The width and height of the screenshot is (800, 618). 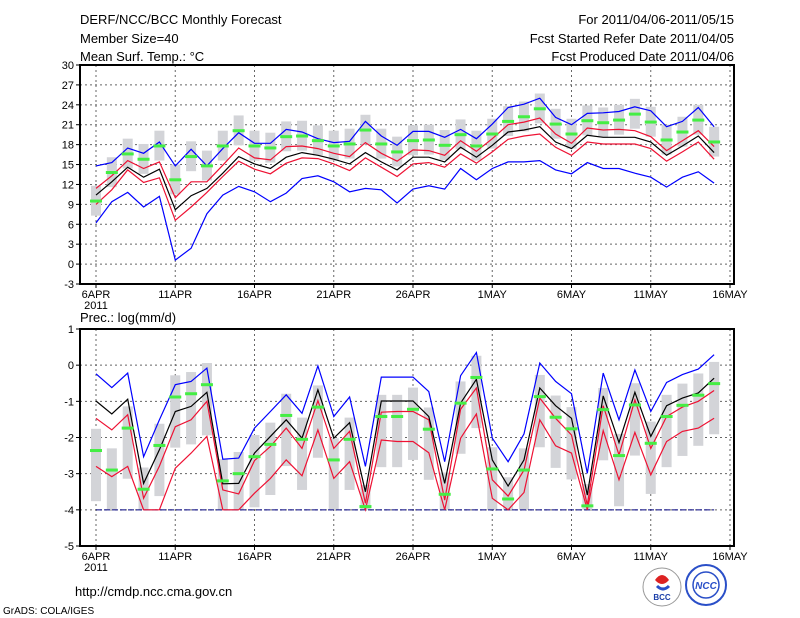 I want to click on y-tick-label: -3, so click(x=69, y=285).